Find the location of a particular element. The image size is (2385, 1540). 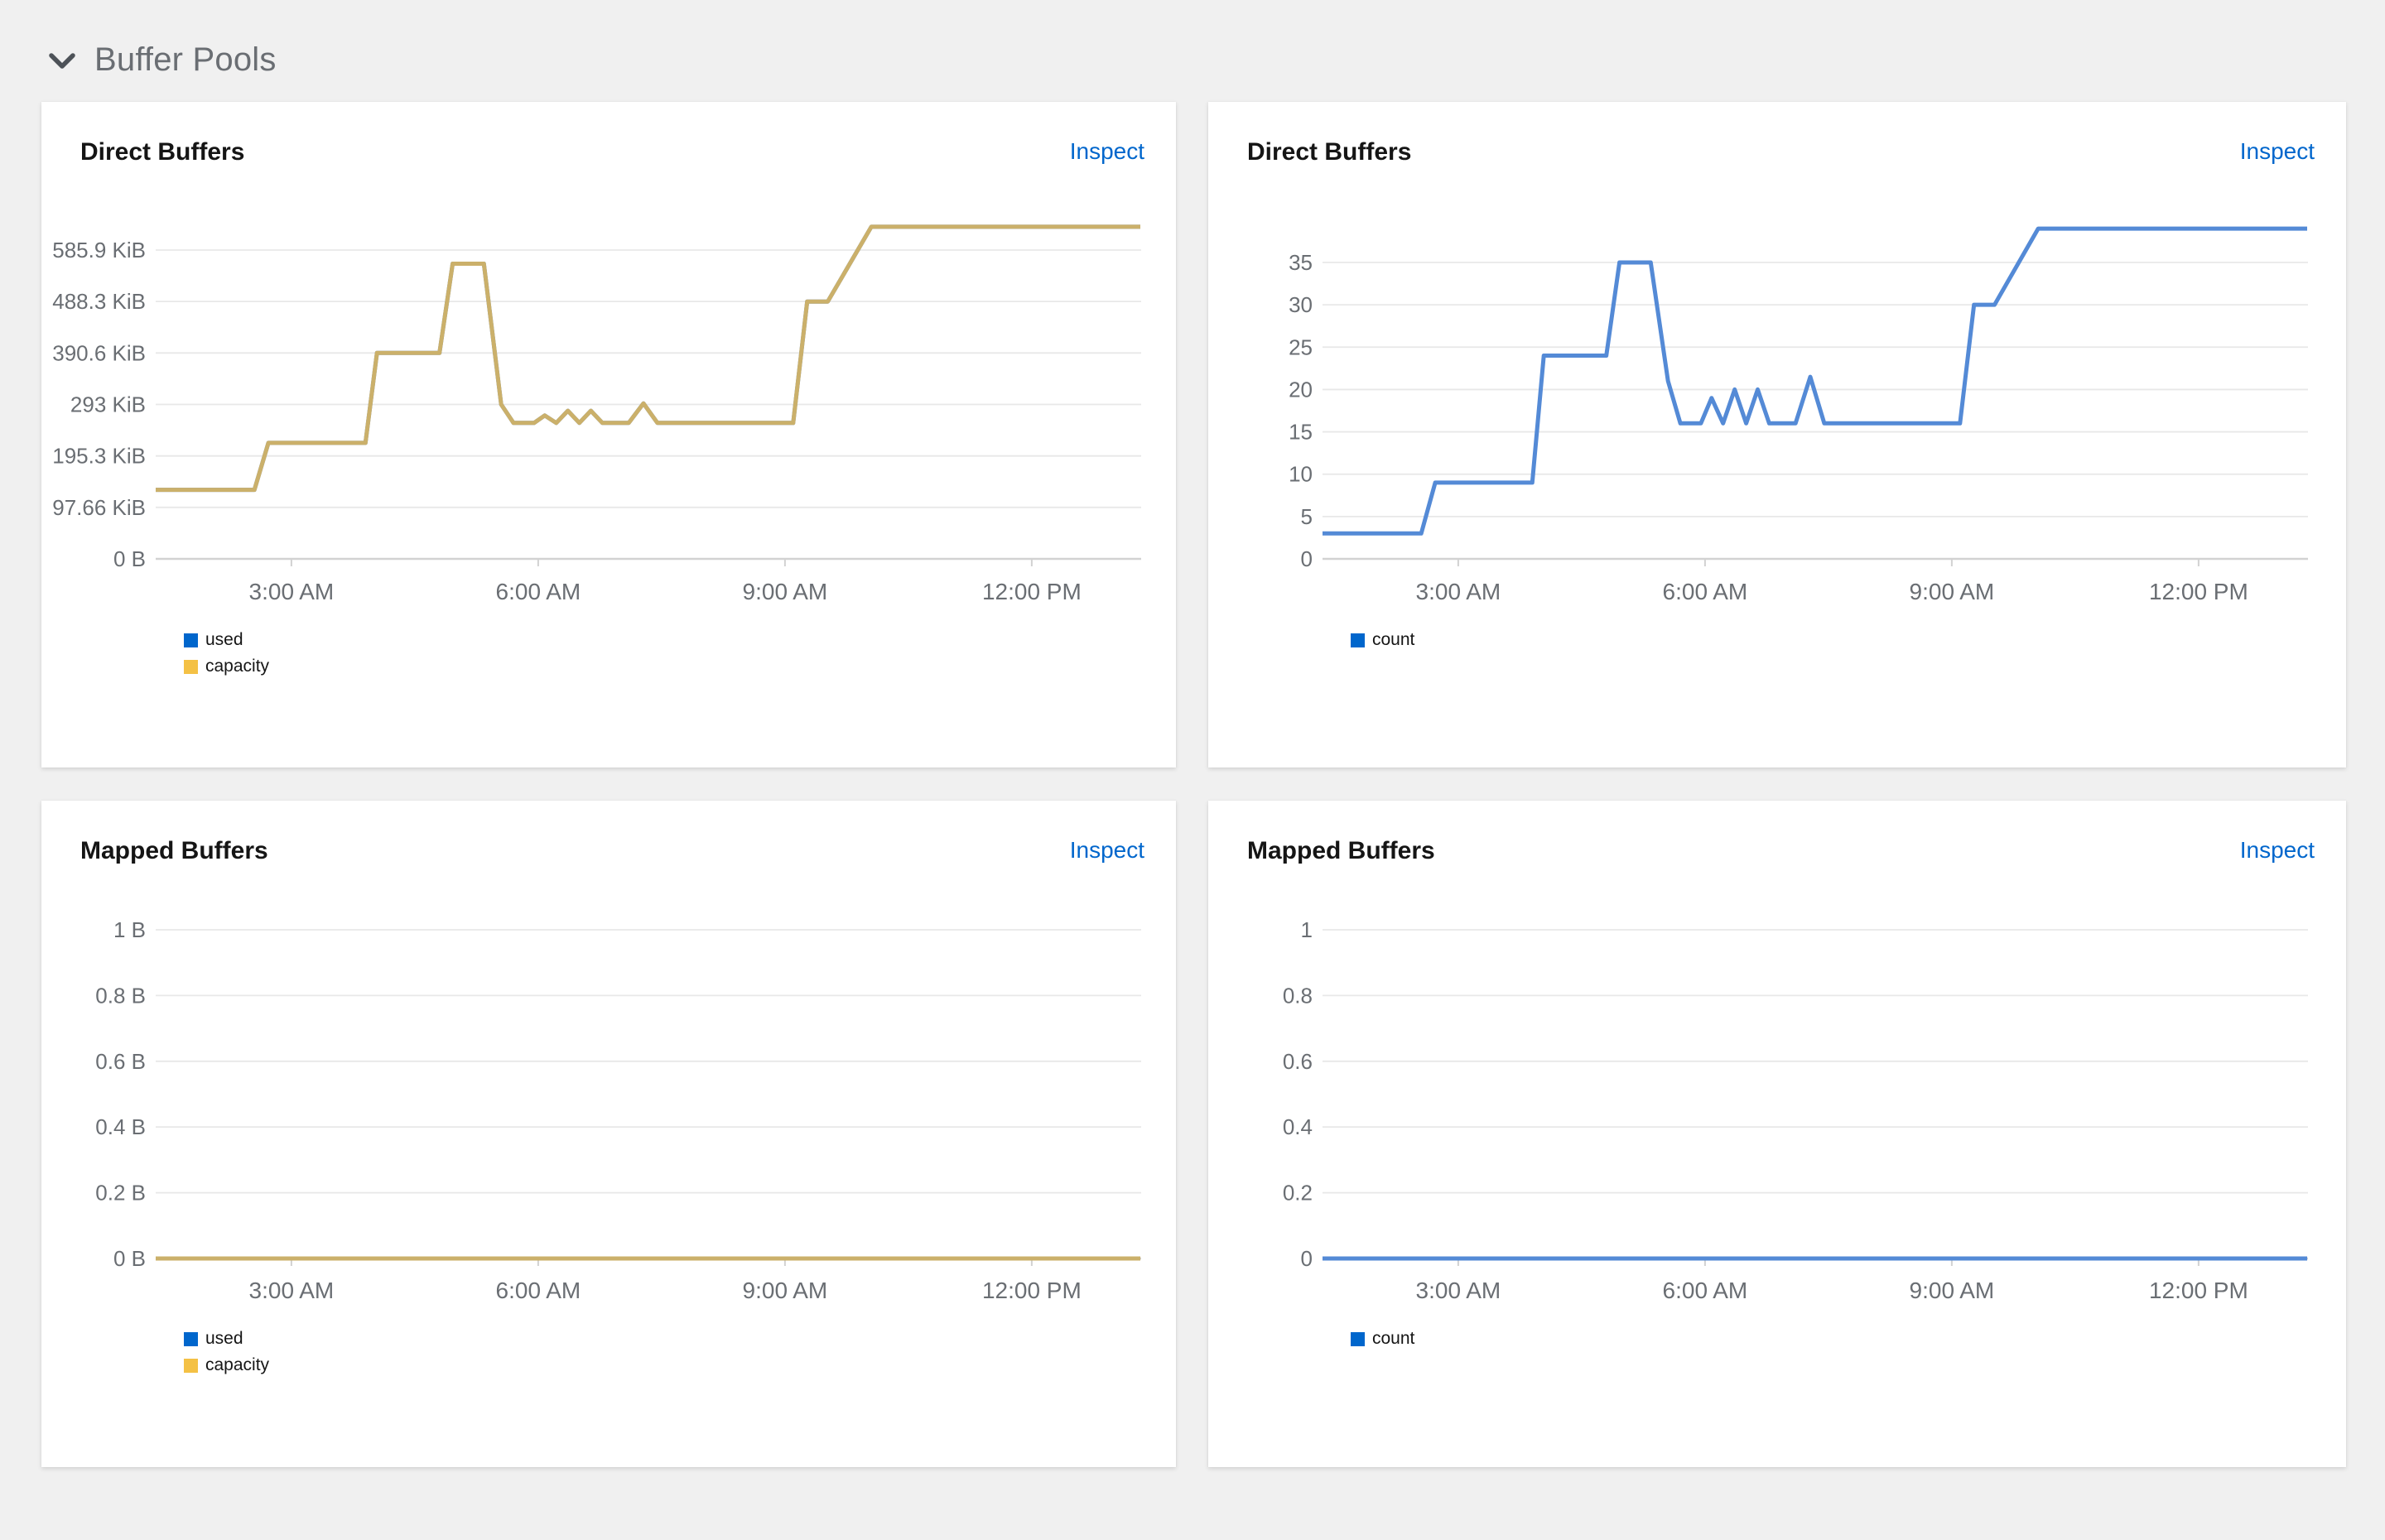

chevron-down-icon is located at coordinates (62, 61).